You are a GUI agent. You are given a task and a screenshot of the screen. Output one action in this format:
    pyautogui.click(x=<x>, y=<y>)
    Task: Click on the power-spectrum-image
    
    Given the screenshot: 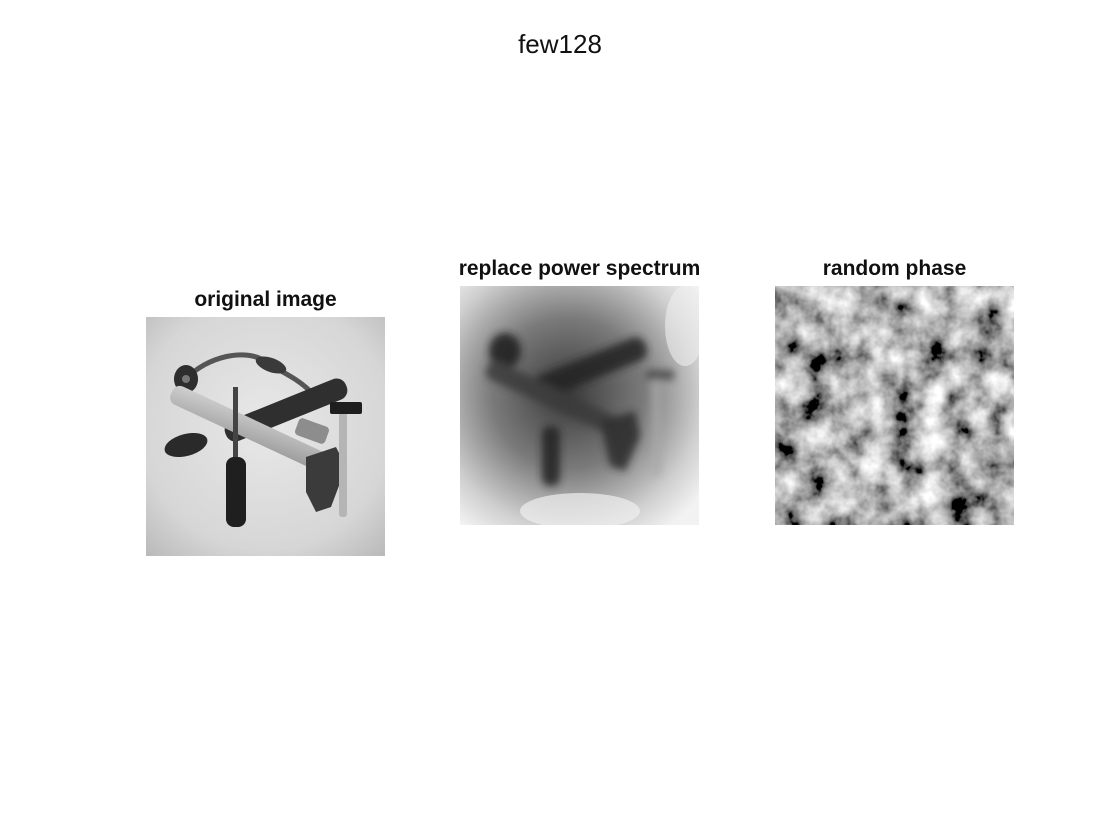 What is the action you would take?
    pyautogui.click(x=579, y=405)
    